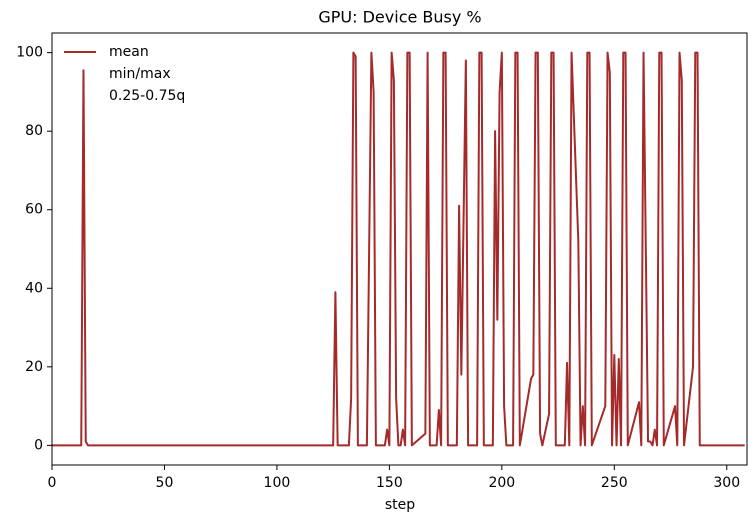  Describe the element at coordinates (52, 483) in the screenshot. I see `x-tick-label: 0` at that location.